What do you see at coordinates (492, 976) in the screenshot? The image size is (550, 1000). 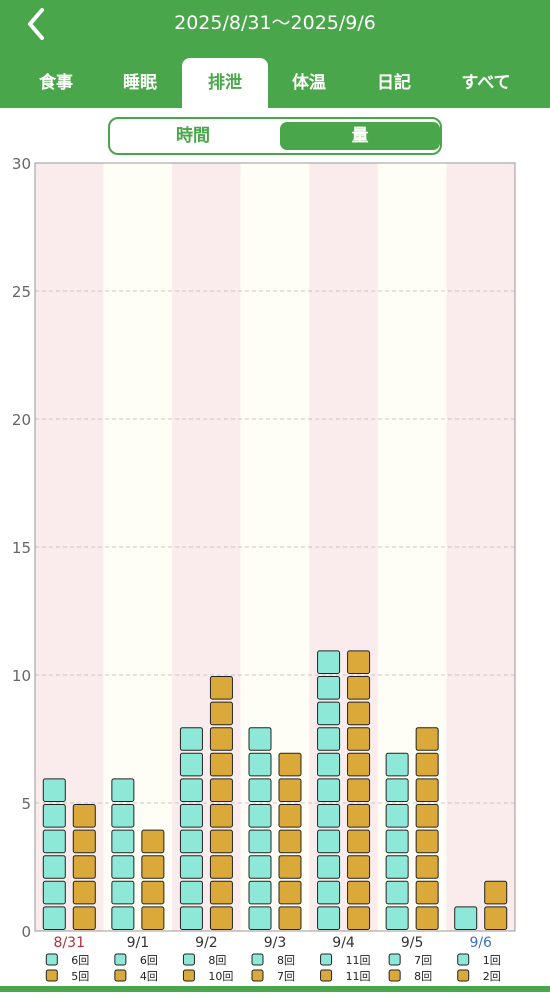 I see `count-label: 2回` at bounding box center [492, 976].